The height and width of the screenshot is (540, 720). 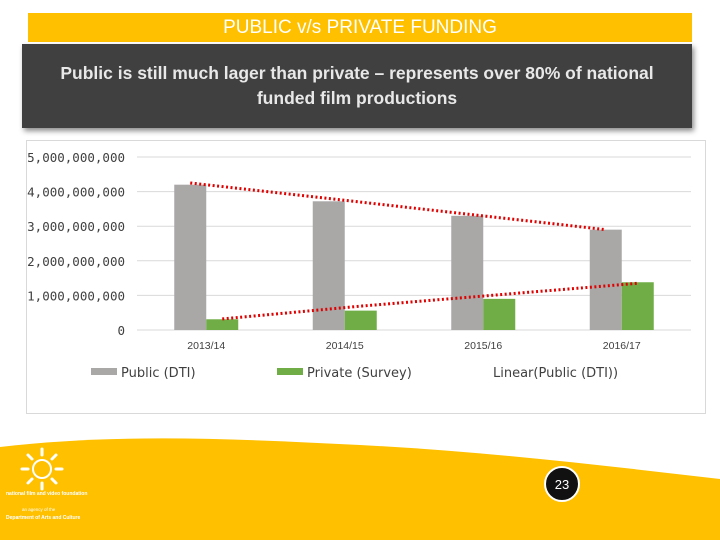 What do you see at coordinates (290, 371) in the screenshot?
I see `legend-private-swatch` at bounding box center [290, 371].